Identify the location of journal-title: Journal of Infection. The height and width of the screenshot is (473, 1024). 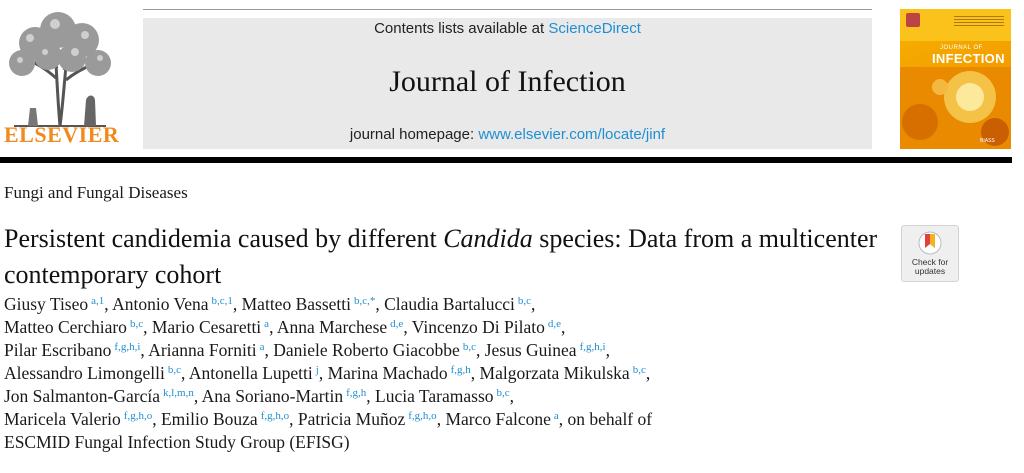
(507, 81).